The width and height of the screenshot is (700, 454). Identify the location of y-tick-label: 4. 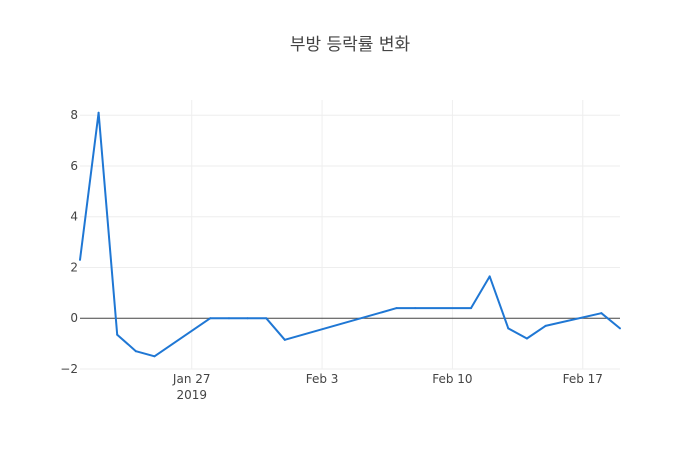
(74, 217).